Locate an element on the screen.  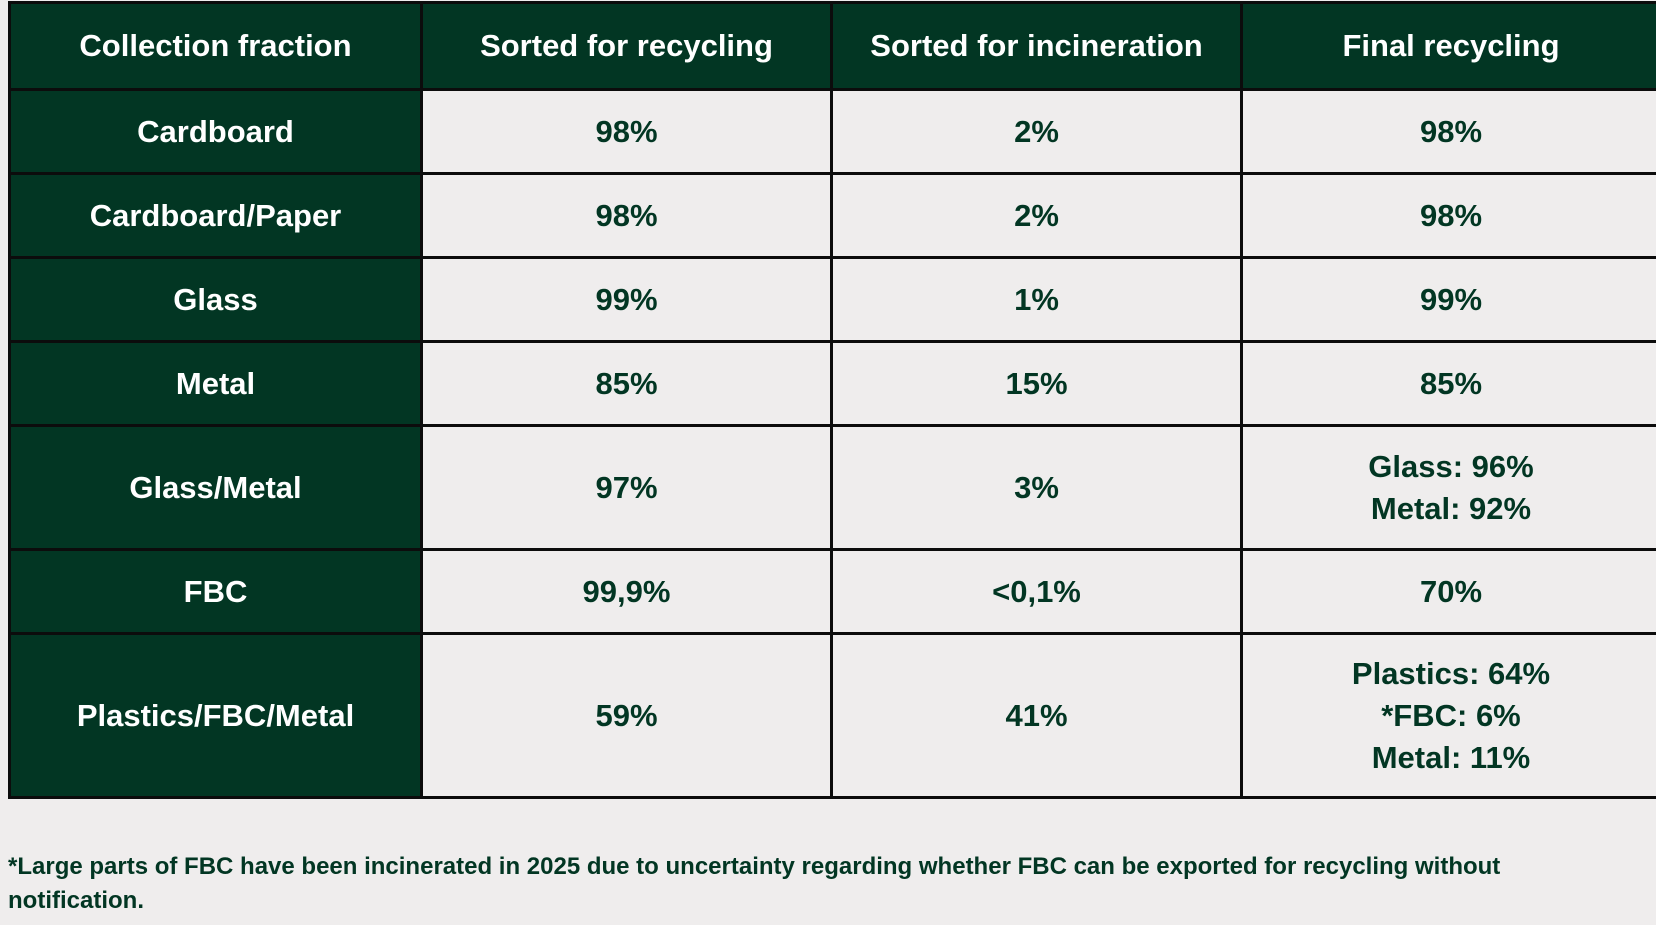
final-recycling-cell: 85% is located at coordinates (1448, 383).